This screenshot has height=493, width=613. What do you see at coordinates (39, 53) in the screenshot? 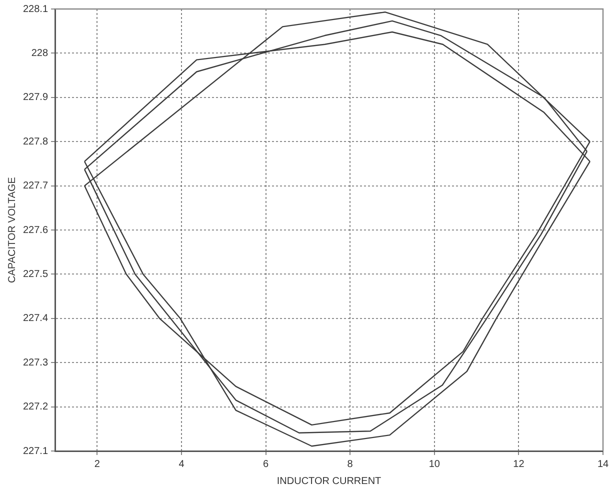
I see `y-tick-label: 228` at bounding box center [39, 53].